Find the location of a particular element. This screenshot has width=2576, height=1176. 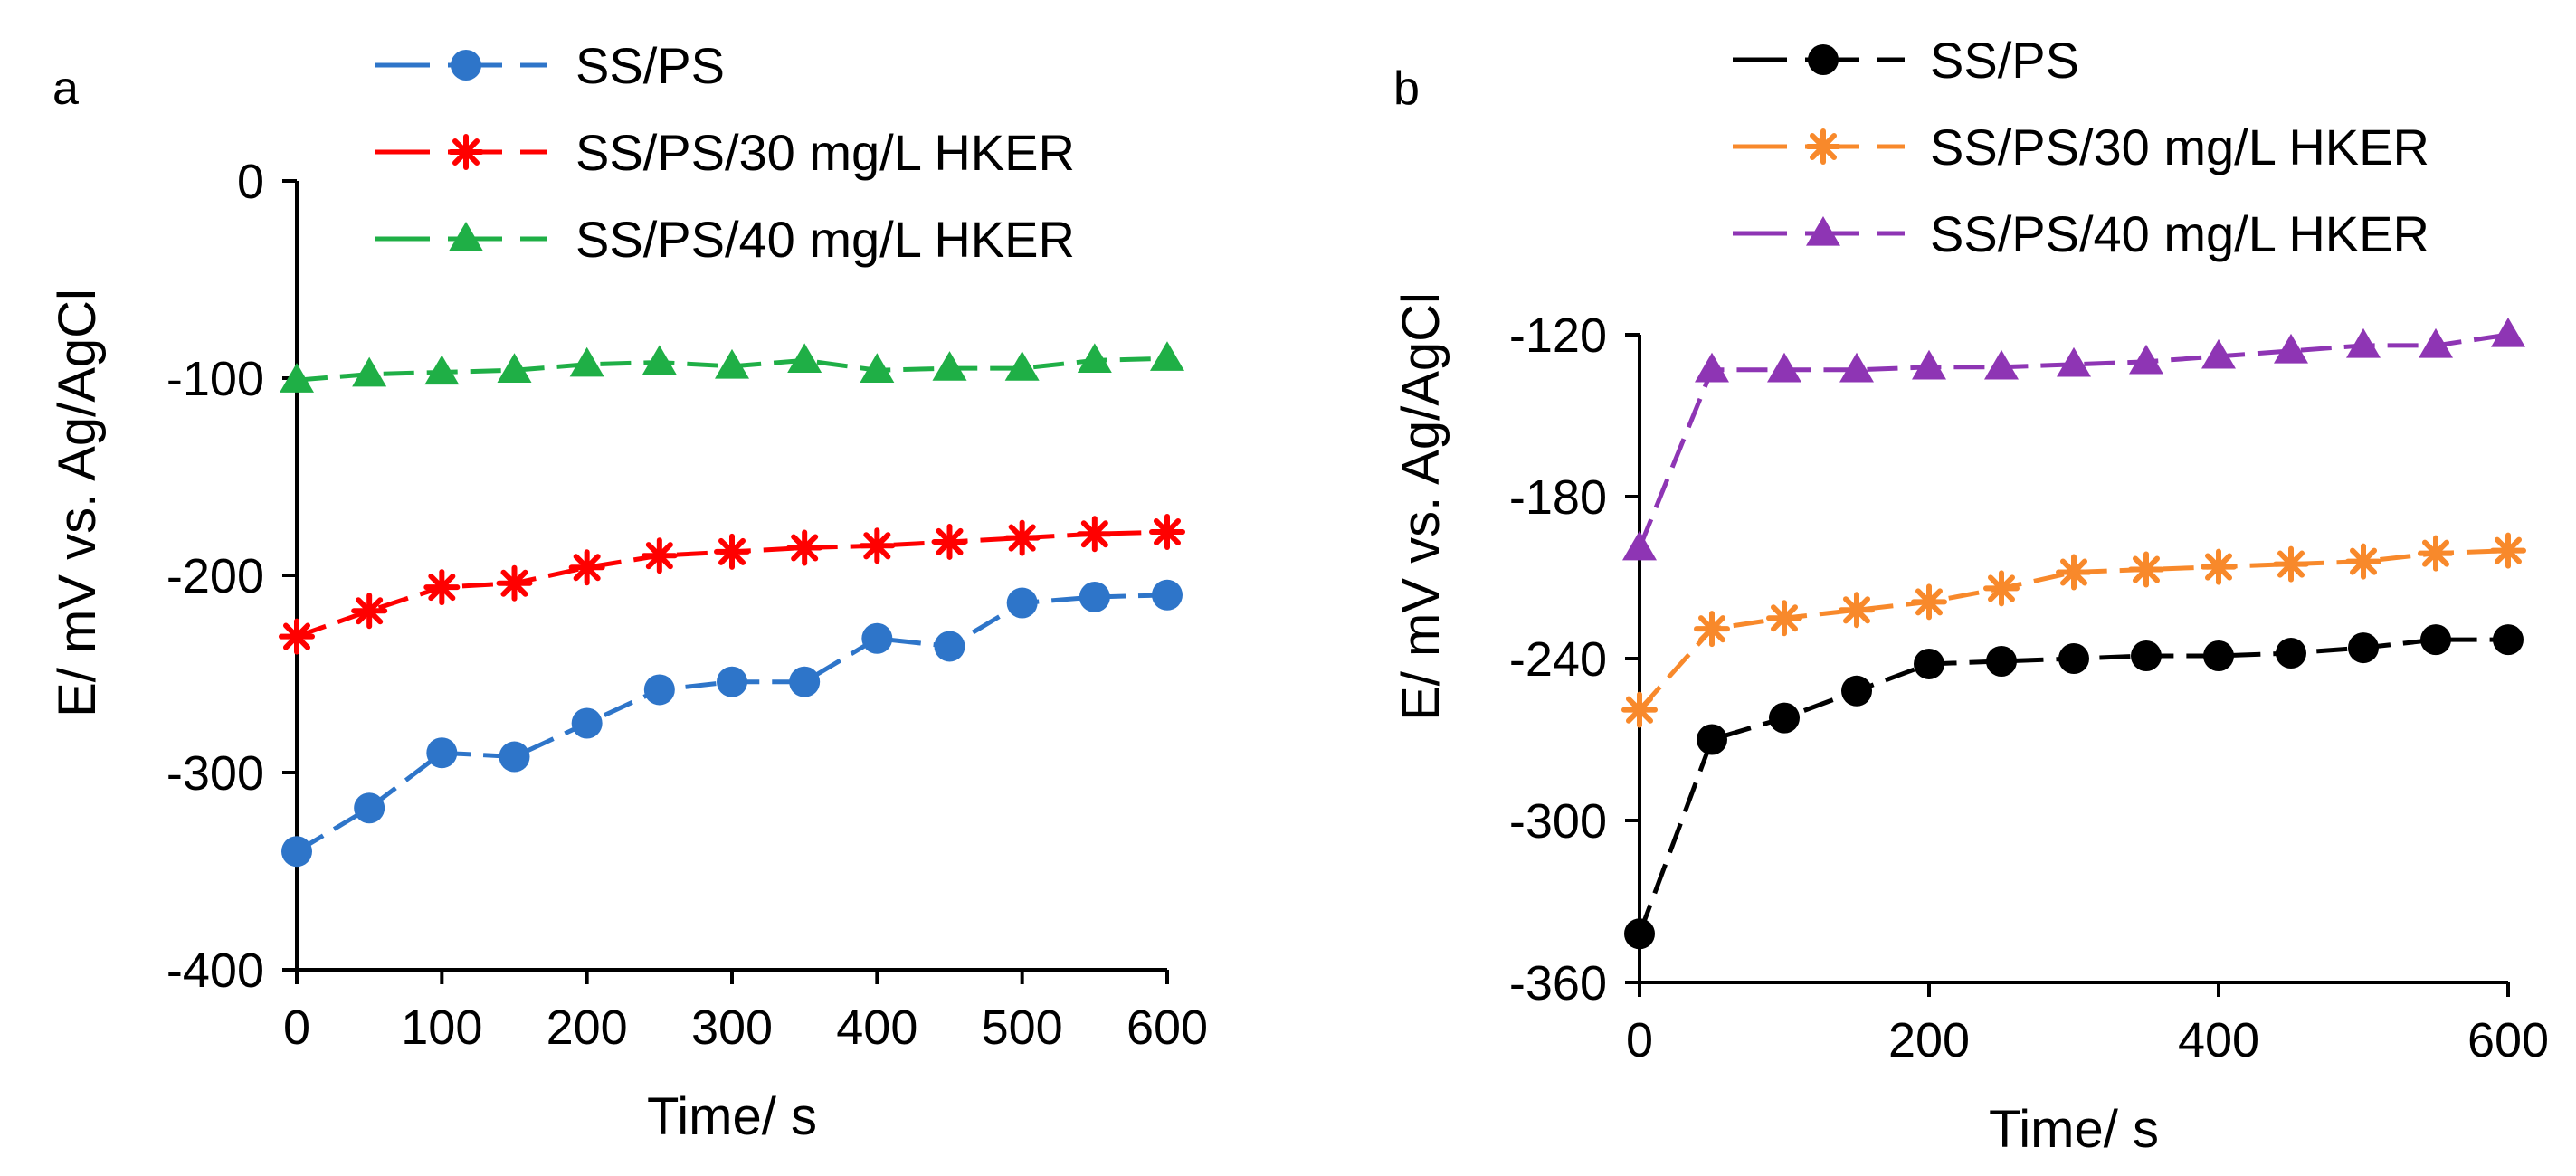

x-tick-label: 500 is located at coordinates (1022, 1028).